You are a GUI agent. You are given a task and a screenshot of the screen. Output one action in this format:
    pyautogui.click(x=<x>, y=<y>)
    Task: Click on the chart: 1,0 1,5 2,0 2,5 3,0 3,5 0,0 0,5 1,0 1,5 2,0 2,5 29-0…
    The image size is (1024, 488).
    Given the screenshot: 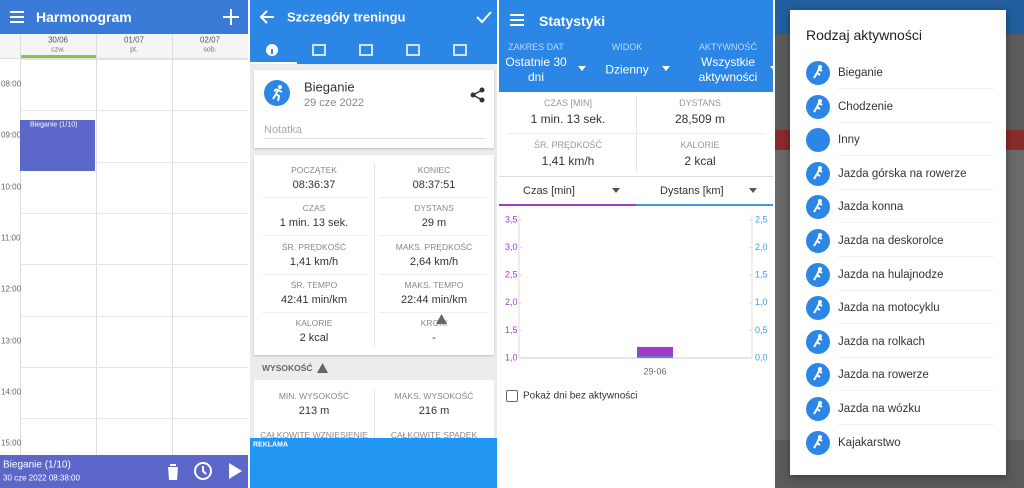 What is the action you would take?
    pyautogui.click(x=636, y=295)
    